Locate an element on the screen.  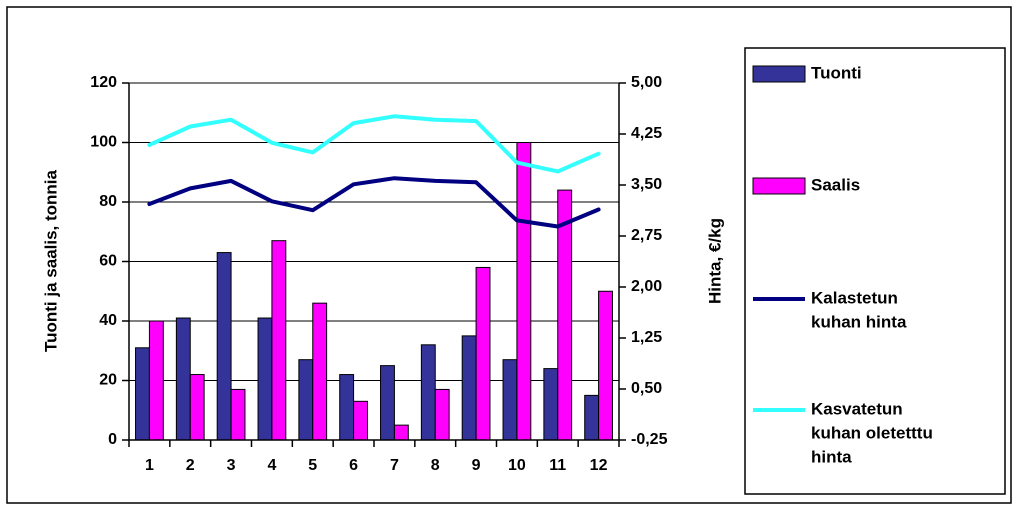
y2-tick-label: 3,50 is located at coordinates (646, 184).